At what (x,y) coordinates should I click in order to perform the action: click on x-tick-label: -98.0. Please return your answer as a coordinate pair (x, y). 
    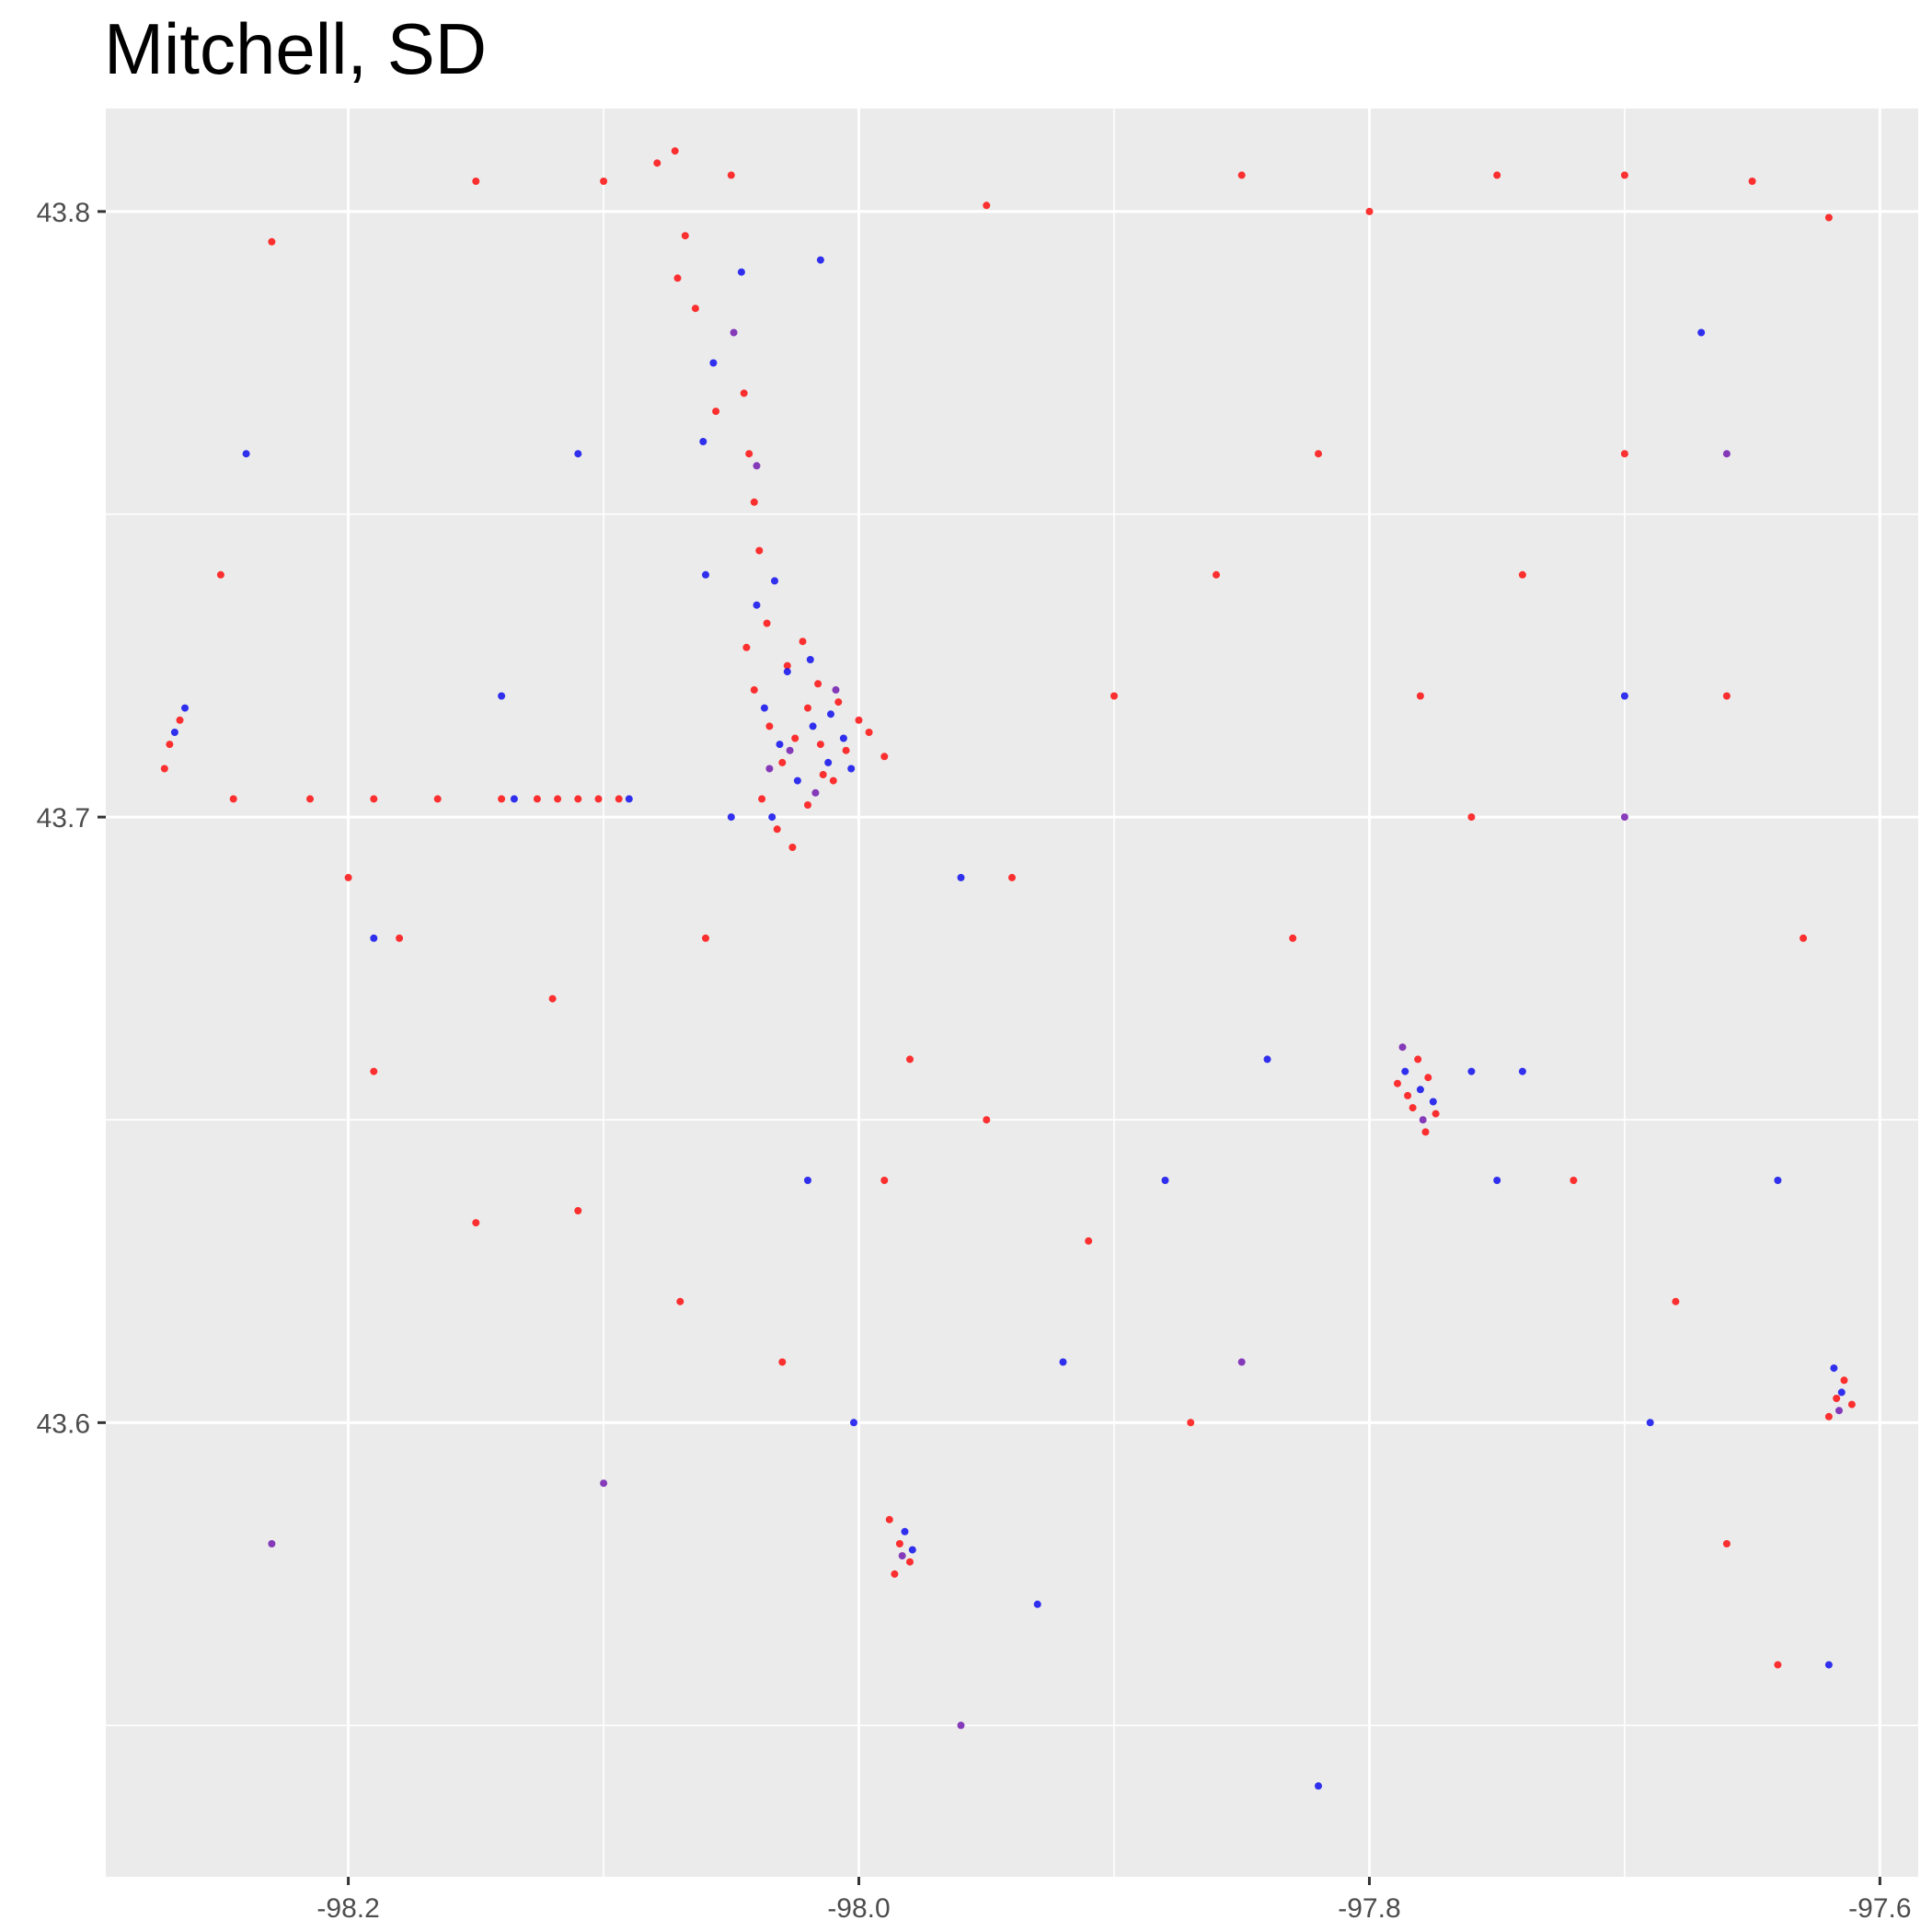
    Looking at the image, I should click on (858, 1909).